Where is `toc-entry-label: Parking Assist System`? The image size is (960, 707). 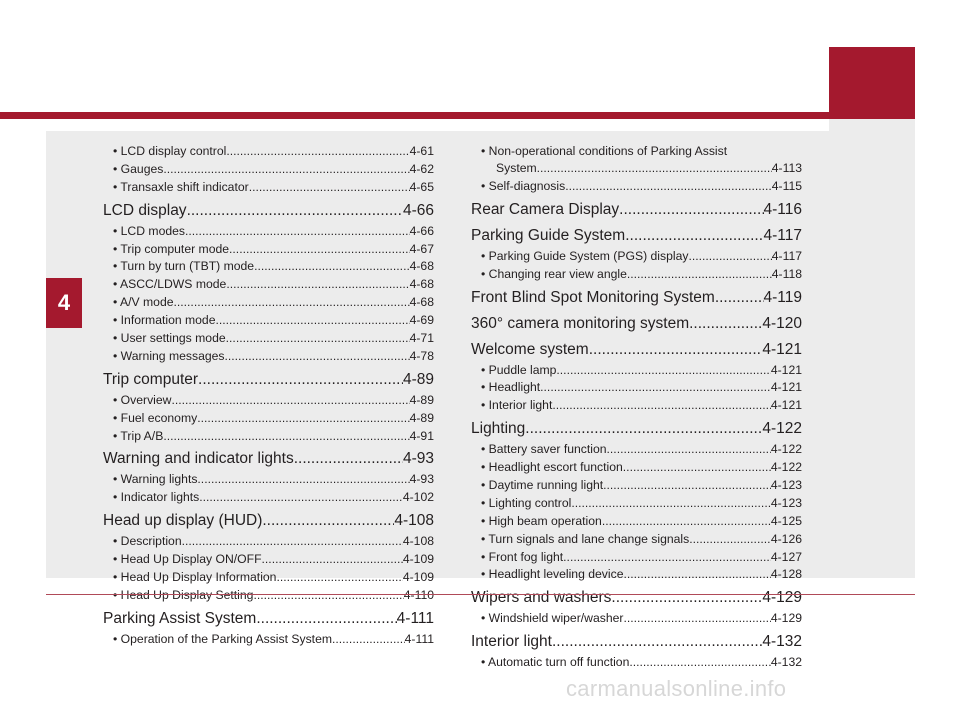
toc-entry-label: Parking Assist System is located at coordinates (180, 618).